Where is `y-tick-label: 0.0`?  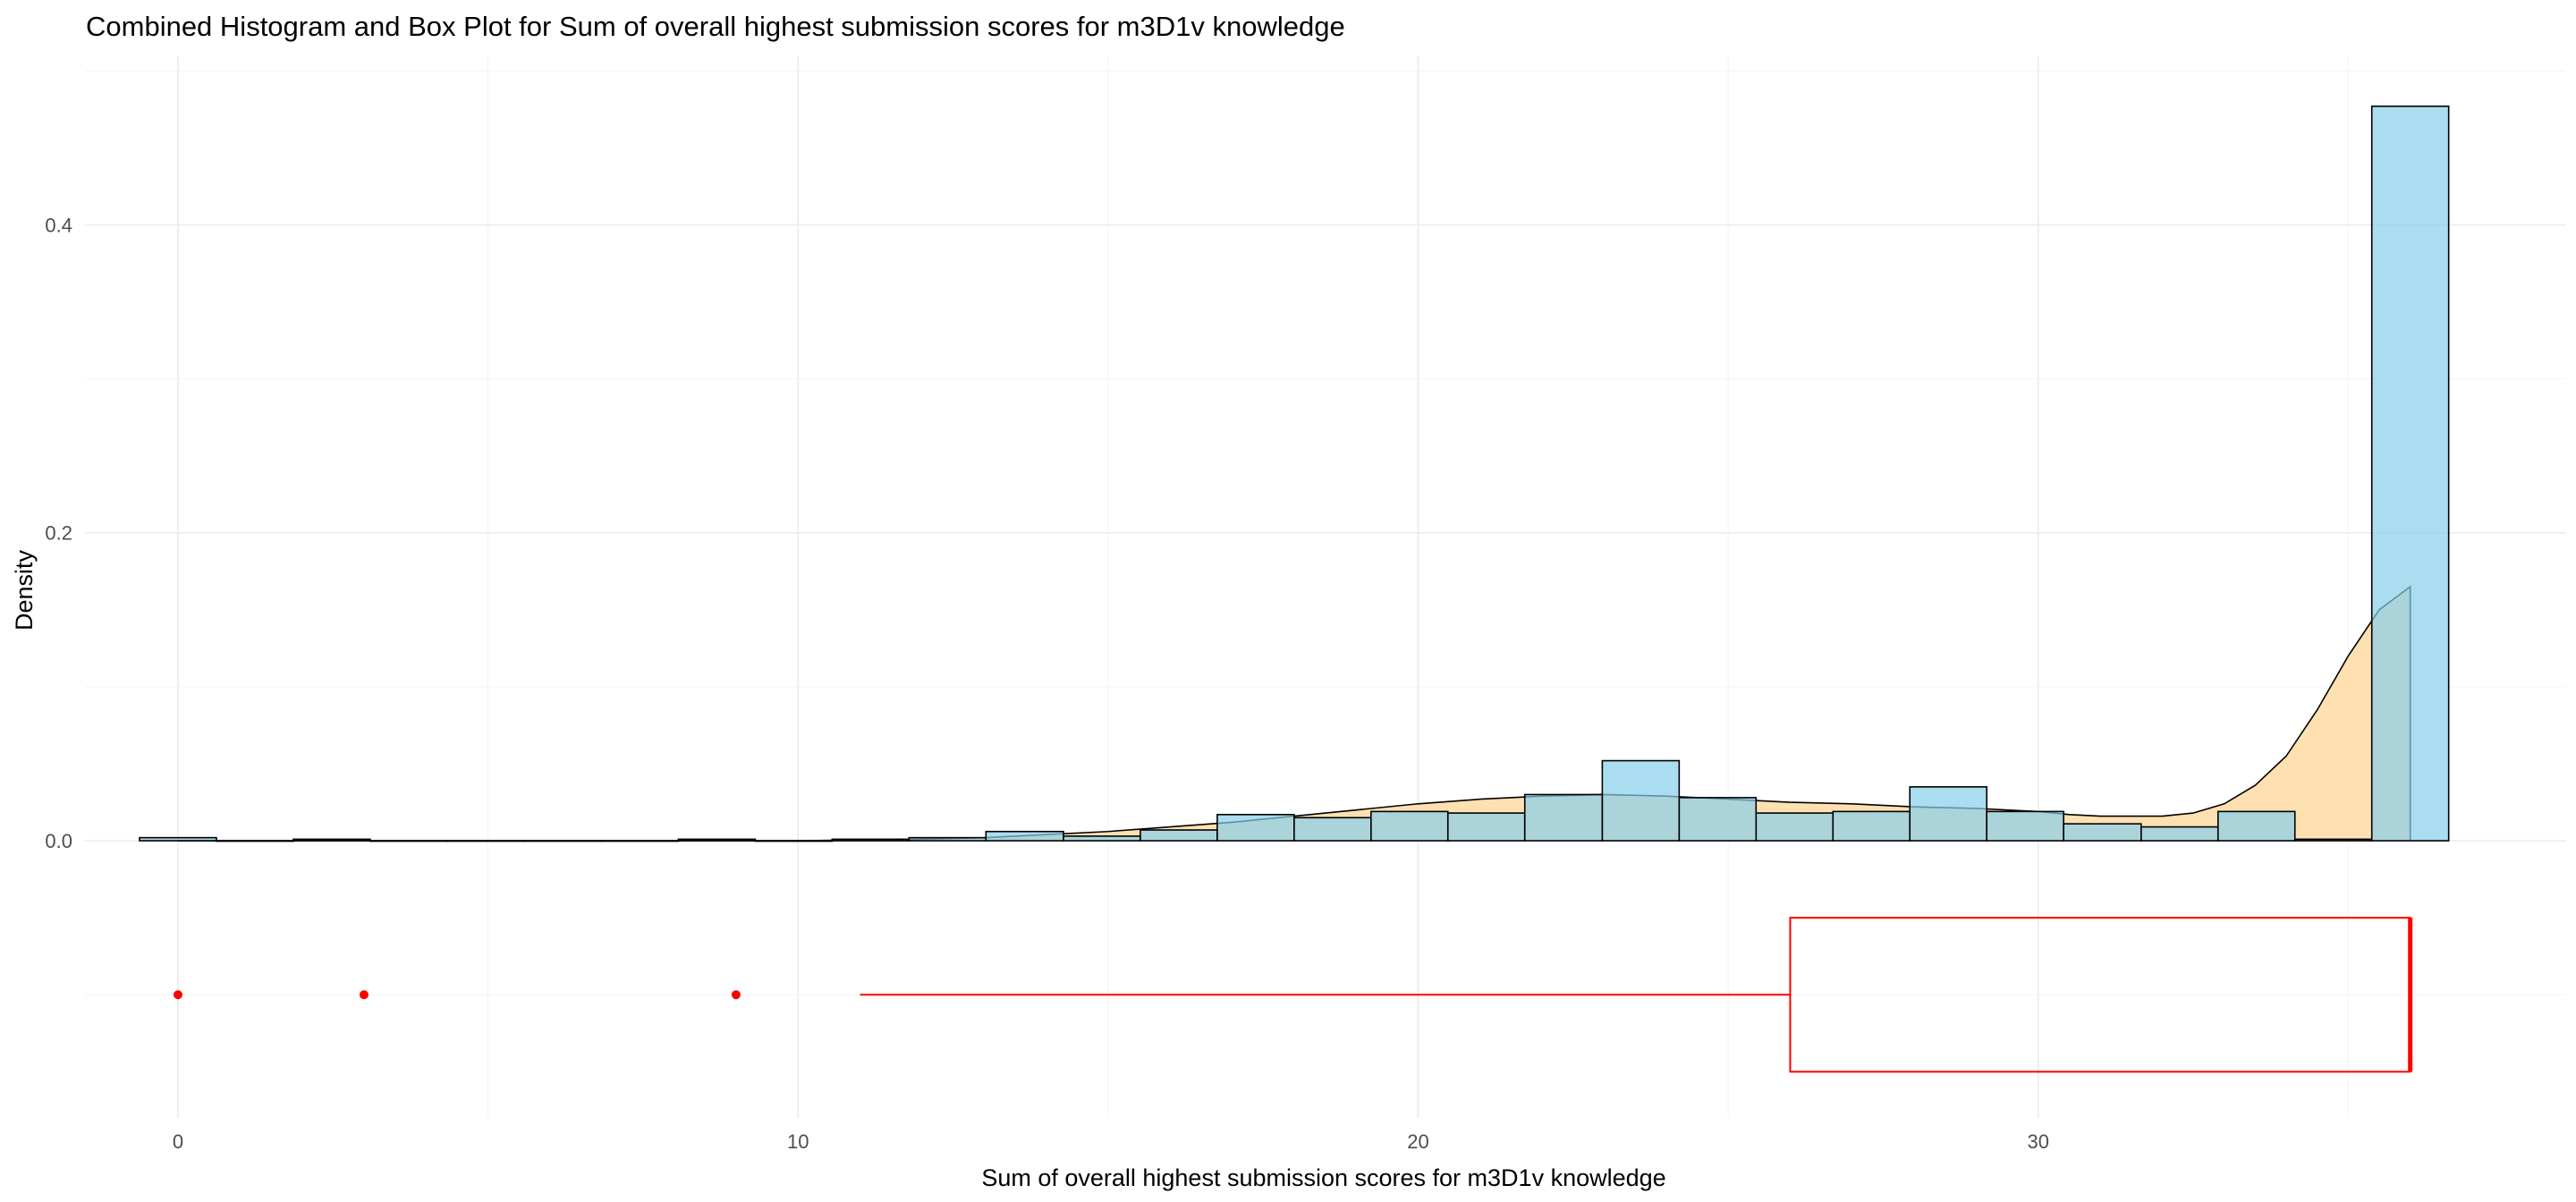 y-tick-label: 0.0 is located at coordinates (58, 841).